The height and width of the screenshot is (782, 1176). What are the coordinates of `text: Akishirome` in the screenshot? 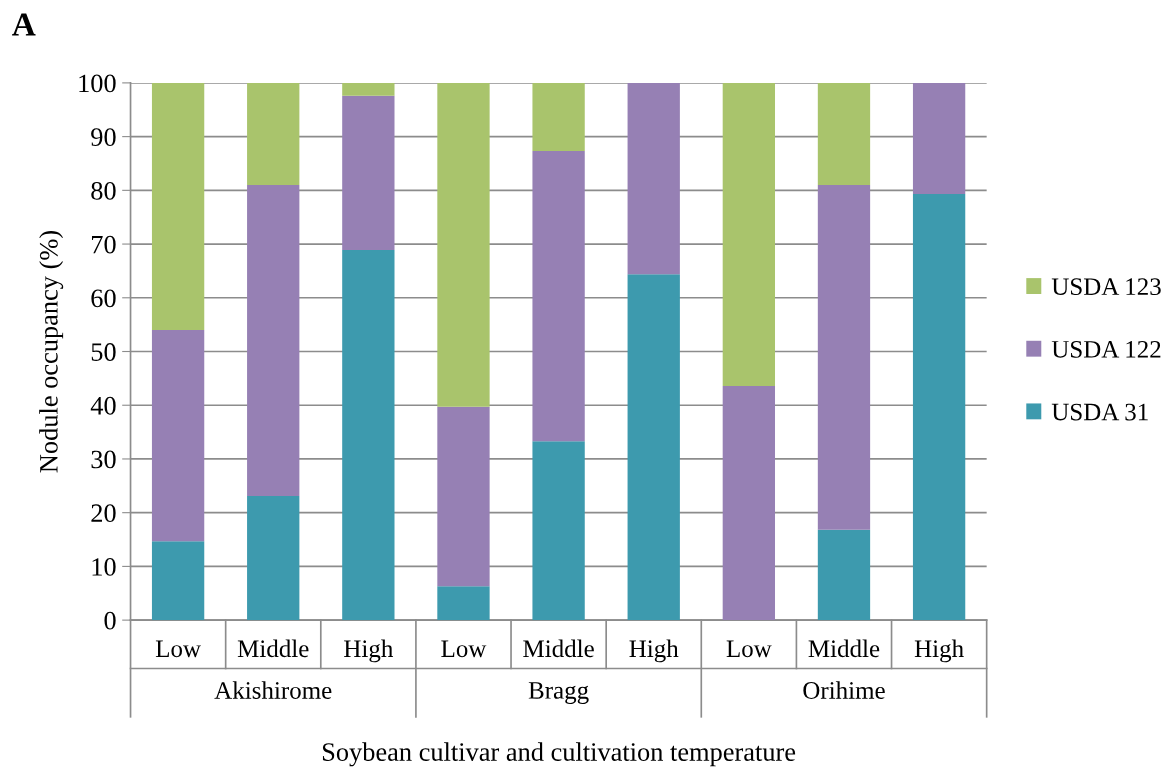 It's located at (273, 690).